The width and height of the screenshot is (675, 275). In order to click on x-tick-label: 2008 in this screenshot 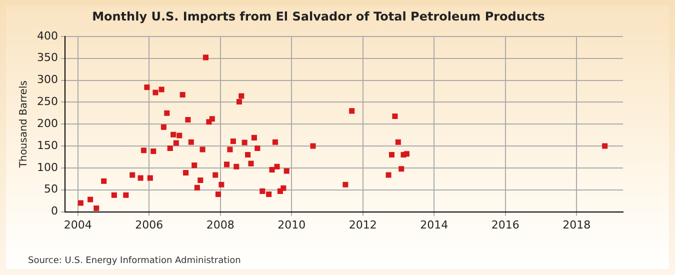, I will do `click(220, 225)`.